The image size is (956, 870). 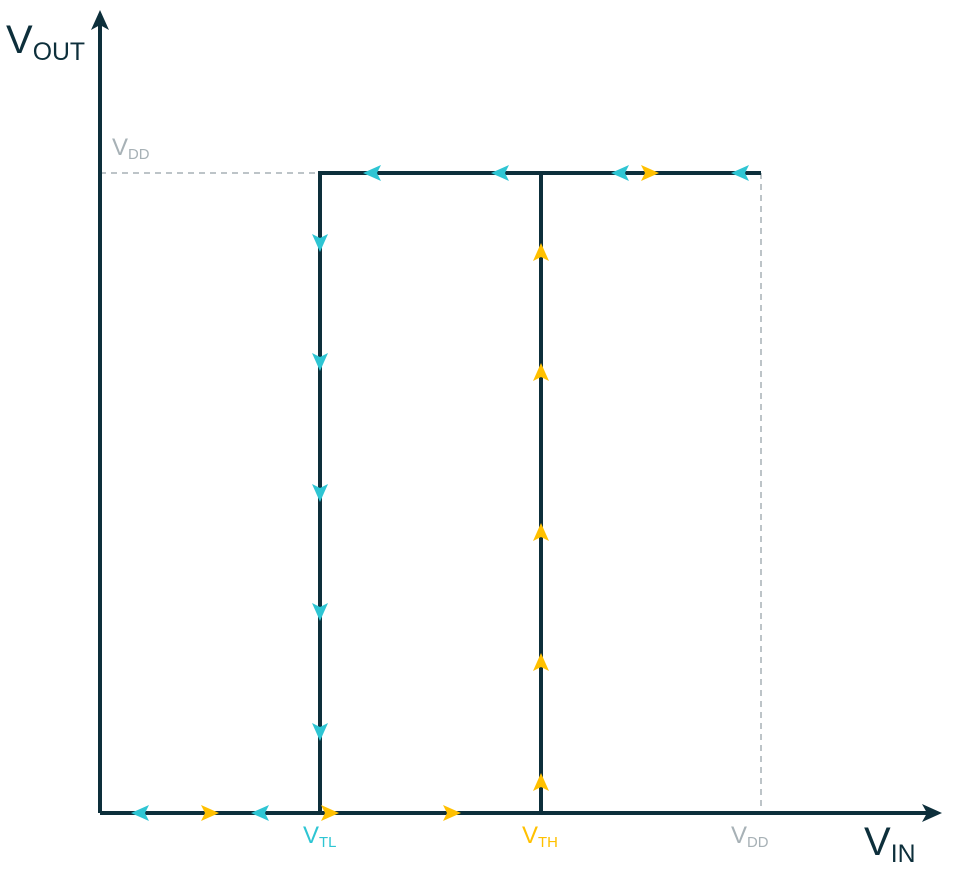 What do you see at coordinates (131, 149) in the screenshot?
I see `vdd-y-label: VDD` at bounding box center [131, 149].